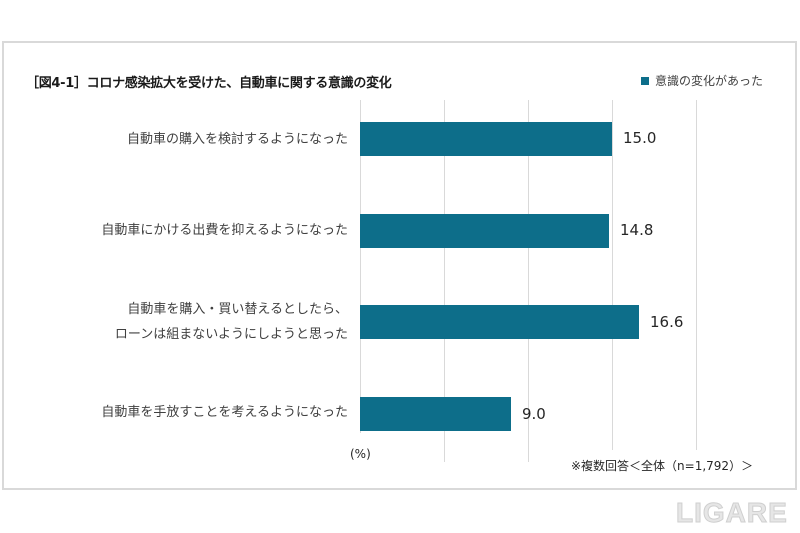 Image resolution: width=800 pixels, height=533 pixels. I want to click on legend: 意識の変化があった, so click(702, 80).